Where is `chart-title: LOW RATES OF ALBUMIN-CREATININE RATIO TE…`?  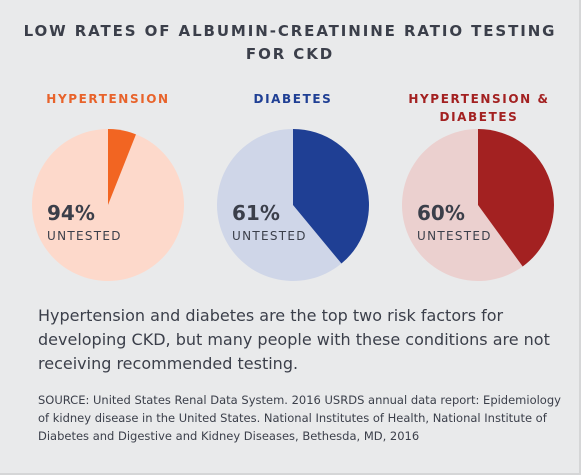
chart-title: LOW RATES OF ALBUMIN-CREATININE RATIO TE… is located at coordinates (290, 42).